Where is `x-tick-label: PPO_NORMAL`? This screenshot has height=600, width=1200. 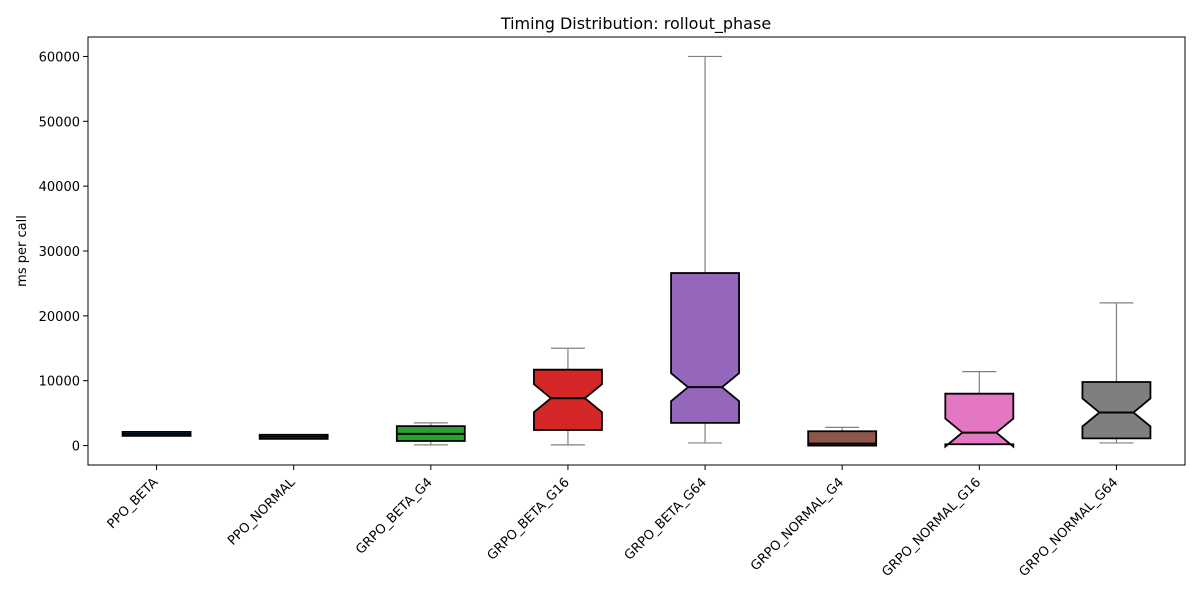 x-tick-label: PPO_NORMAL is located at coordinates (262, 512).